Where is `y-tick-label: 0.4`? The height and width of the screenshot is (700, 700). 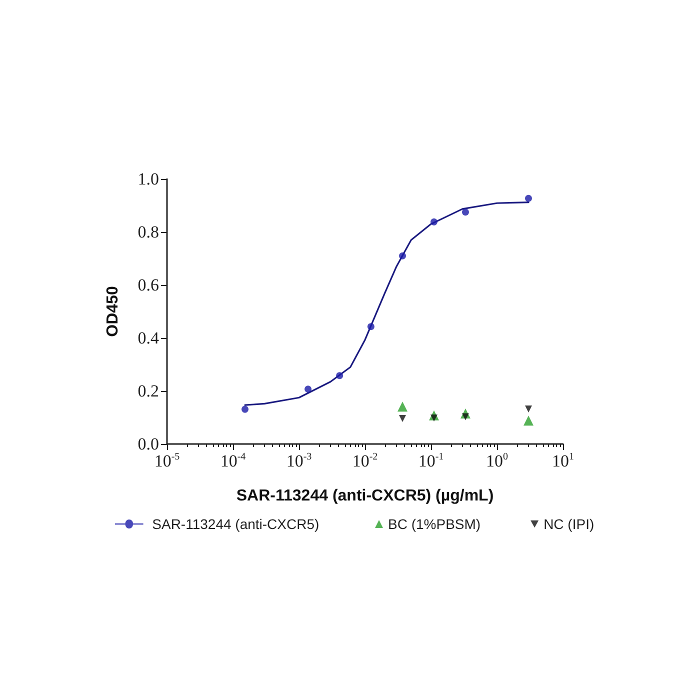
y-tick-label: 0.4 is located at coordinates (149, 338).